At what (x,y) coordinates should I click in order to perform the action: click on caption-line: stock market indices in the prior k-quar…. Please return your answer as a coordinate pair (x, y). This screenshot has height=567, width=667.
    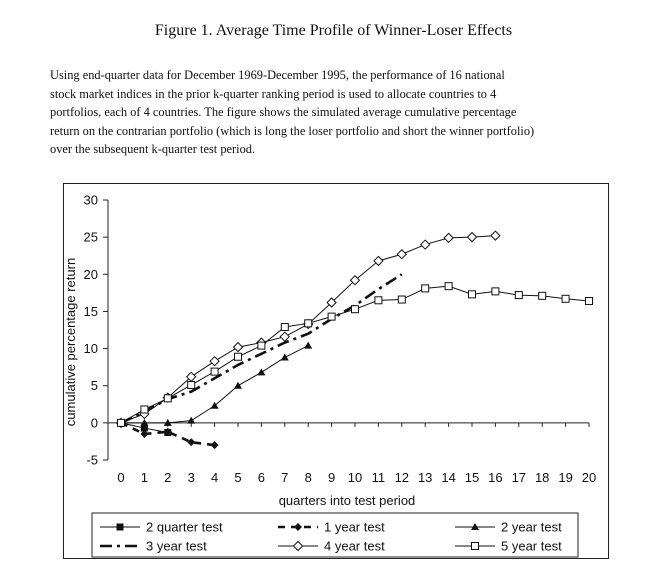
    Looking at the image, I should click on (273, 93).